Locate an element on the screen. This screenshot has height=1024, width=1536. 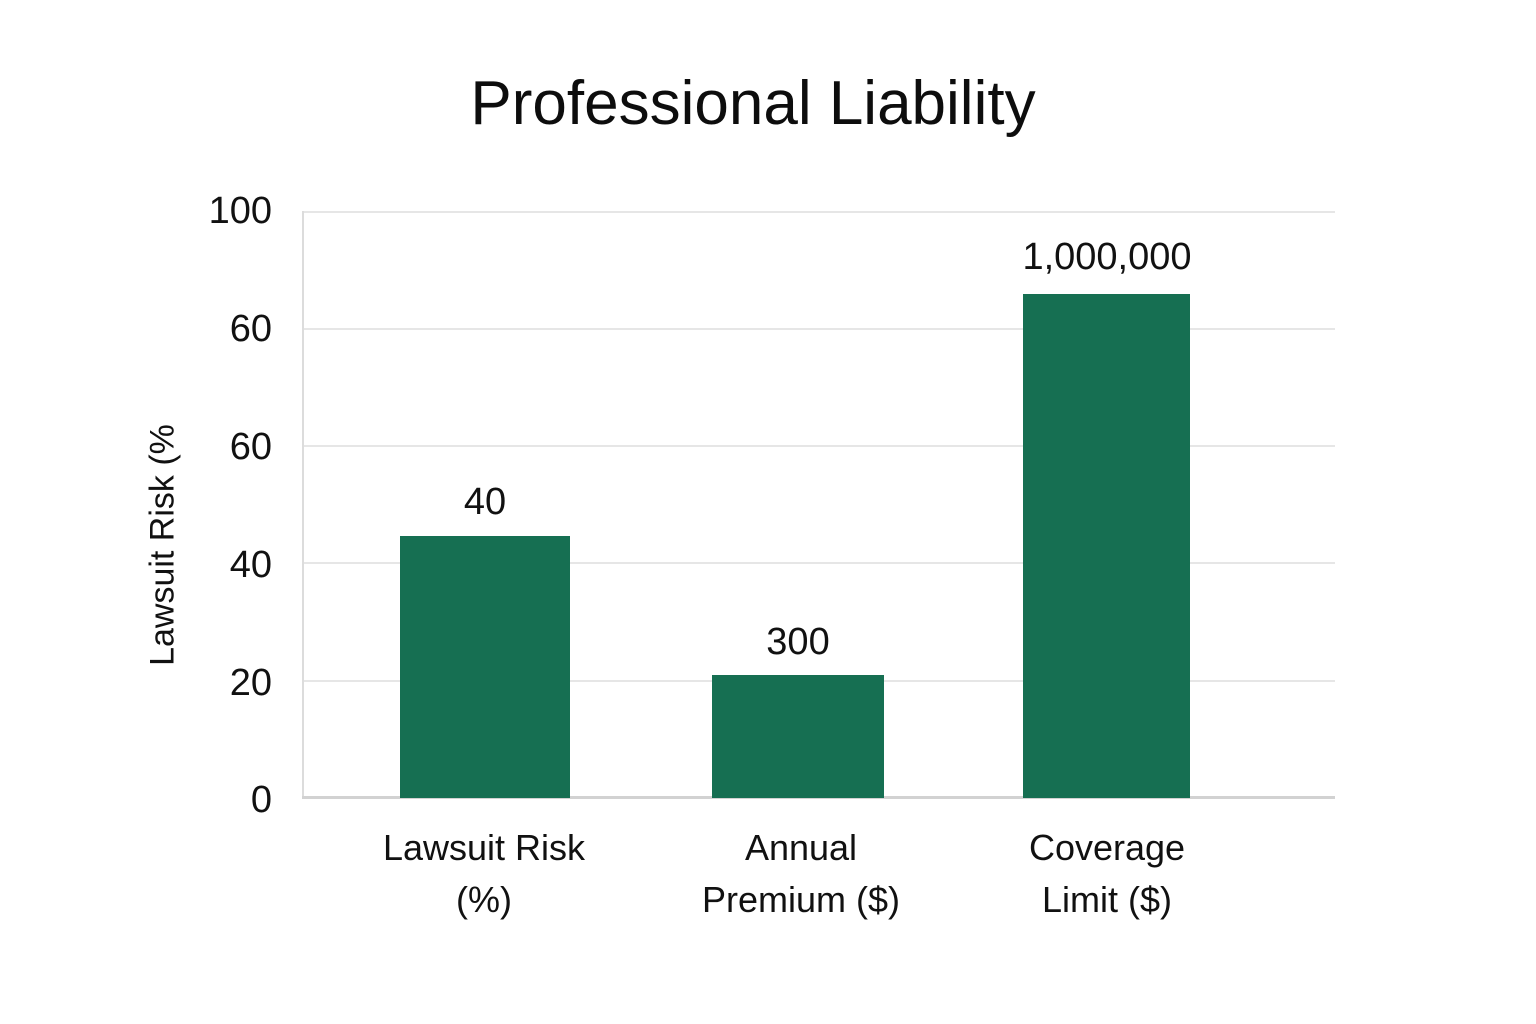
y-tick-label: 40 is located at coordinates (250, 565).